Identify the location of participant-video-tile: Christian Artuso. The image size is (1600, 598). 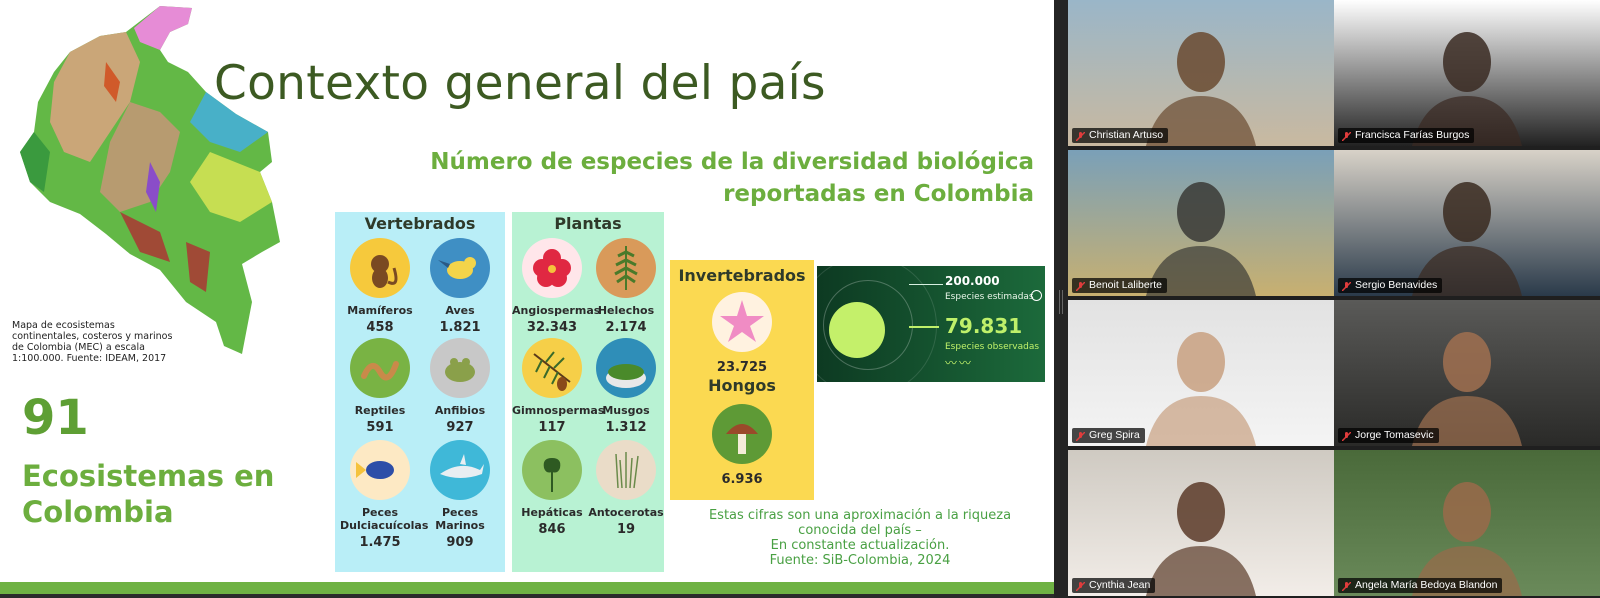
(1201, 73).